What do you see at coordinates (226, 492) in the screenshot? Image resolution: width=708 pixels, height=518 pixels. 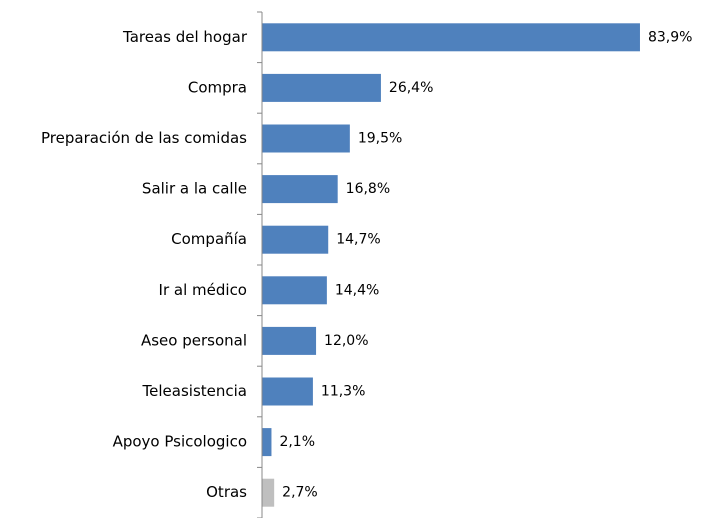 I see `category-label: Otras` at bounding box center [226, 492].